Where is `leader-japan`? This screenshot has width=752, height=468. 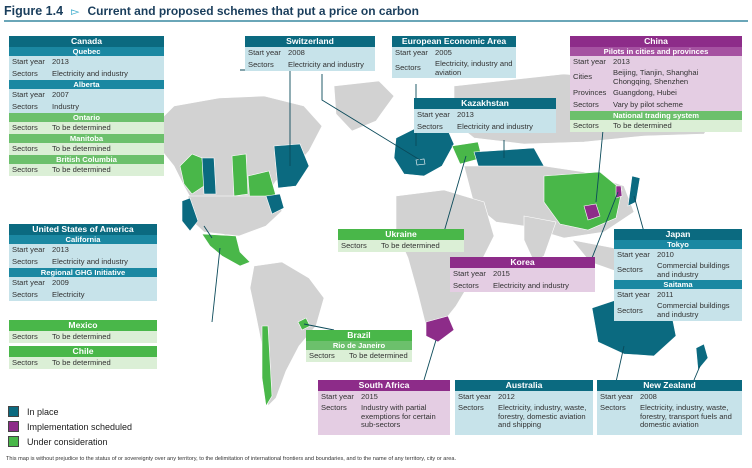
leader-japan is located at coordinates (639, 214).